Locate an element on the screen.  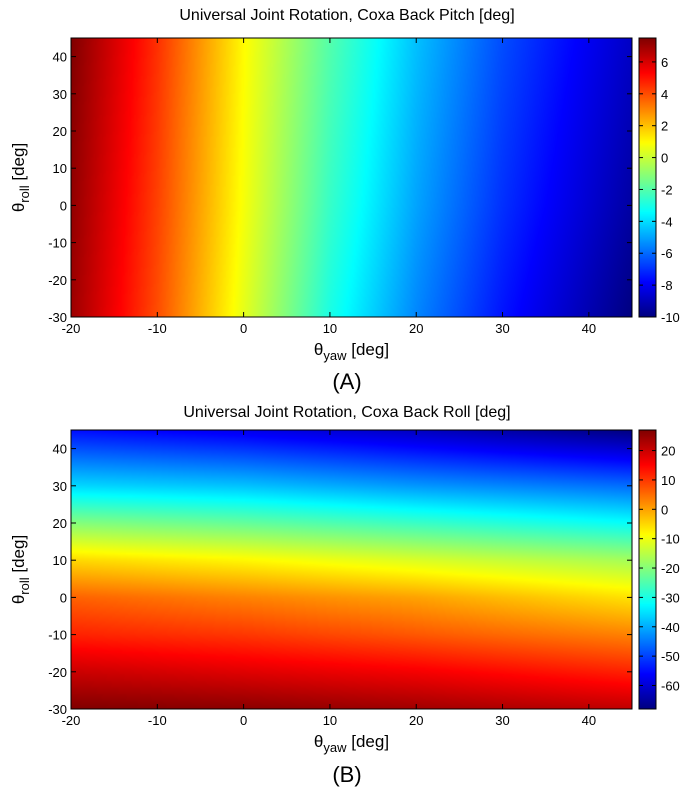
colorbar-tick-label: -4 is located at coordinates (667, 221).